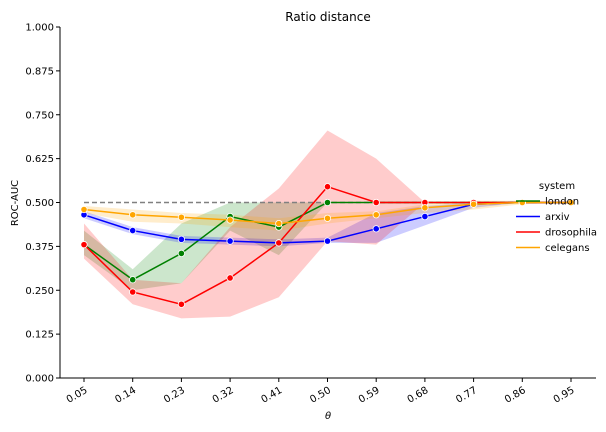 Image resolution: width=606 pixels, height=432 pixels. I want to click on legend-label-arxiv: arxiv, so click(557, 217).